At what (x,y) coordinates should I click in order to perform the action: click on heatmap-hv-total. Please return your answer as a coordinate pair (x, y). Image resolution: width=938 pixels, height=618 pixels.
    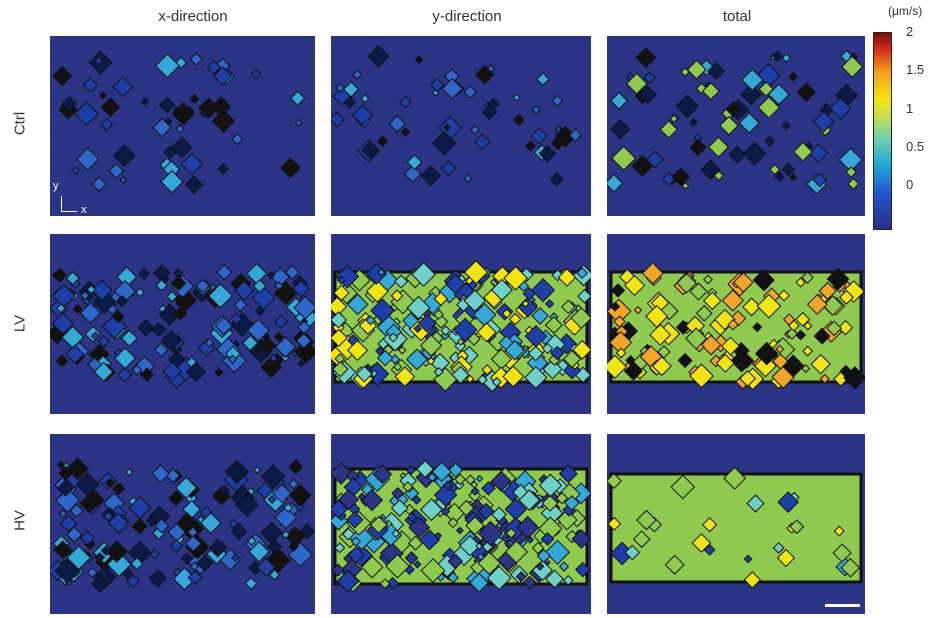
    Looking at the image, I should click on (735, 527).